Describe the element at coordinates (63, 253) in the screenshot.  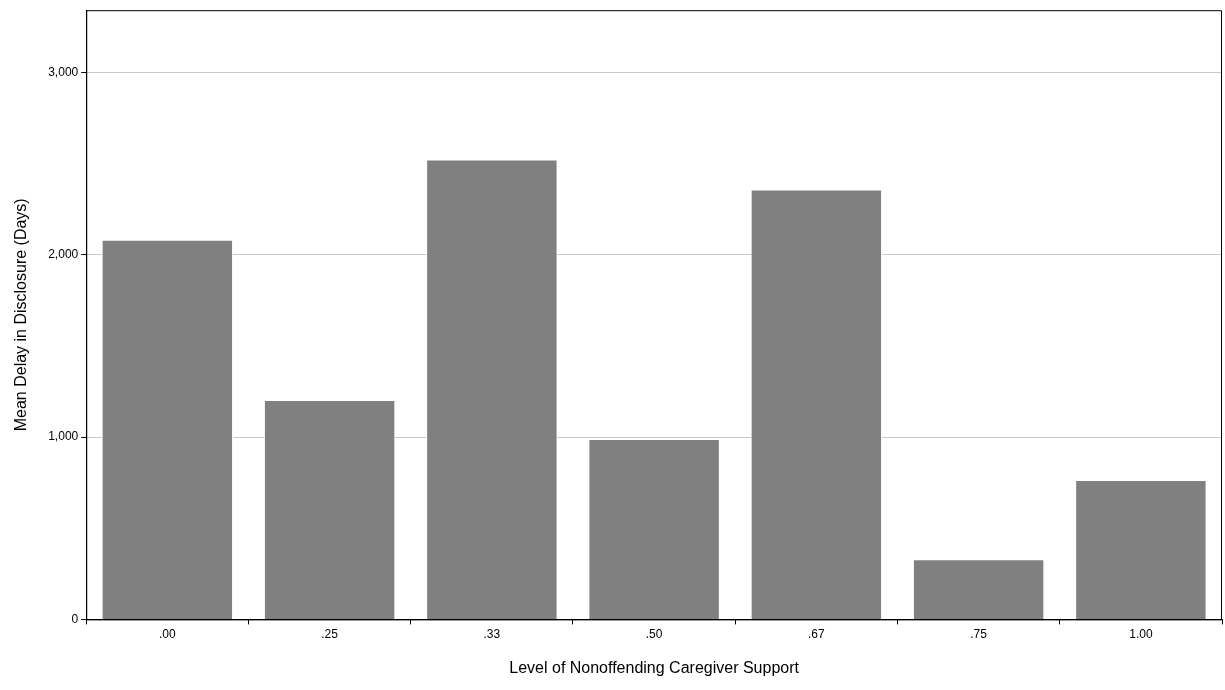
I see `y-tick-label: 2,000` at that location.